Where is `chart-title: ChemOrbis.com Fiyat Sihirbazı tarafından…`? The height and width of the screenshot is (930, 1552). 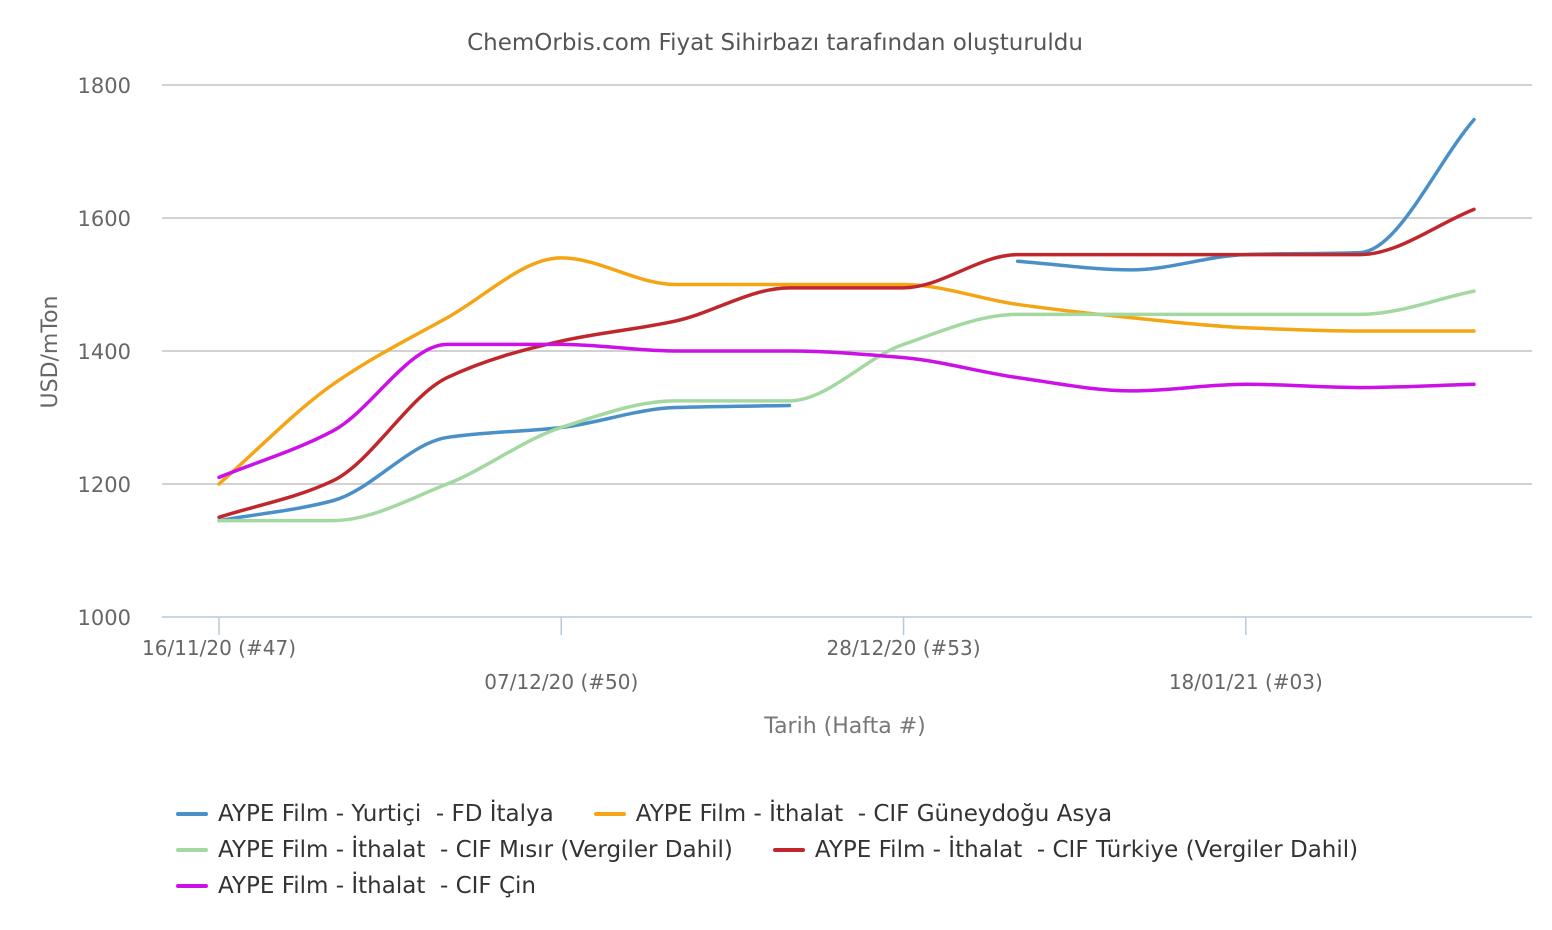
chart-title: ChemOrbis.com Fiyat Sihirbazı tarafından… is located at coordinates (775, 43).